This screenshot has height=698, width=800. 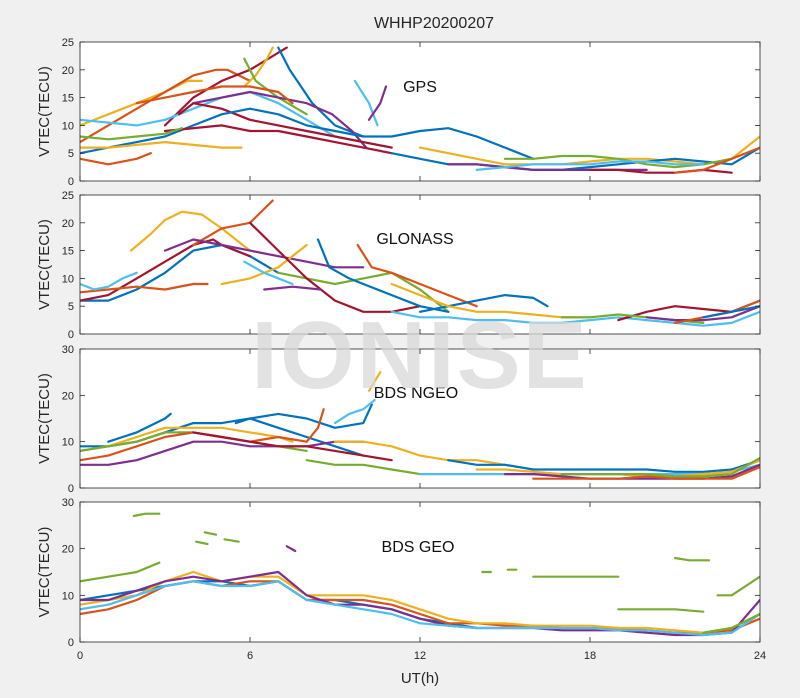 What do you see at coordinates (434, 23) in the screenshot?
I see `chart-title: WHHP20200207` at bounding box center [434, 23].